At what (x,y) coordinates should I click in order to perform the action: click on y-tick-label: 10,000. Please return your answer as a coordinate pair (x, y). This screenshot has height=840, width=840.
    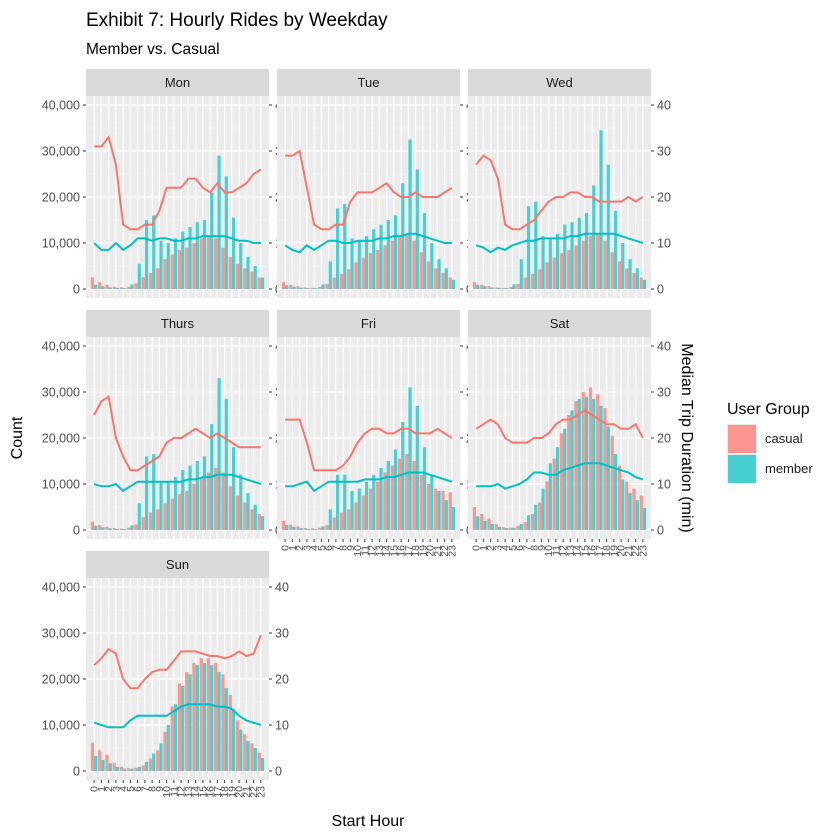
    Looking at the image, I should click on (61, 726).